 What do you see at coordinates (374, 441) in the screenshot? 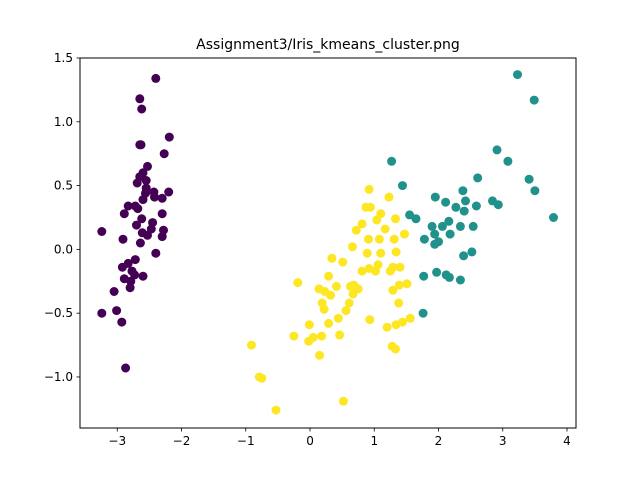
I see `x-tick-label: 1` at bounding box center [374, 441].